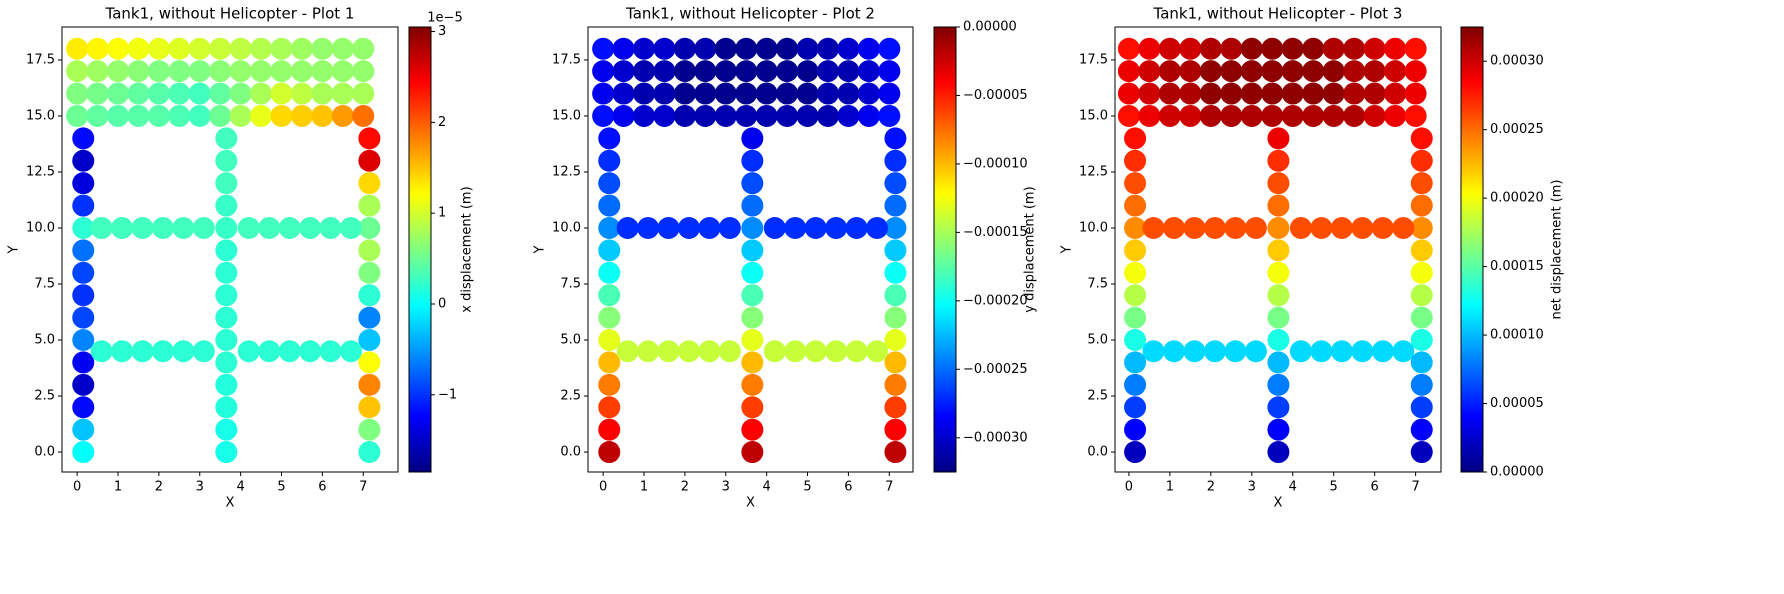  Describe the element at coordinates (995, 232) in the screenshot. I see `colorbar-tick-label: −0.00015` at that location.